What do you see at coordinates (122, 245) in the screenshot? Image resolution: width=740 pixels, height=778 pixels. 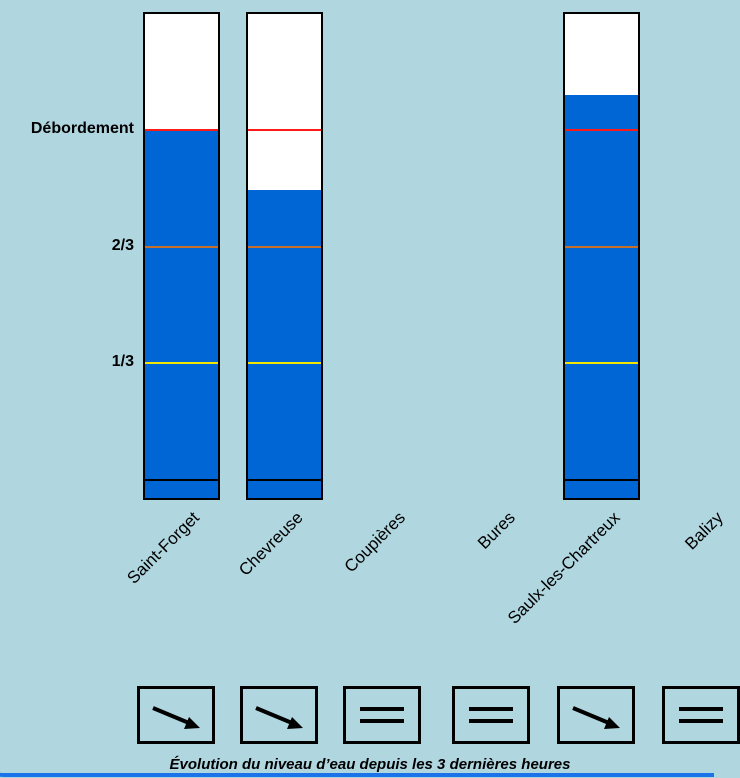 I see `level-label-1: 2/3` at bounding box center [122, 245].